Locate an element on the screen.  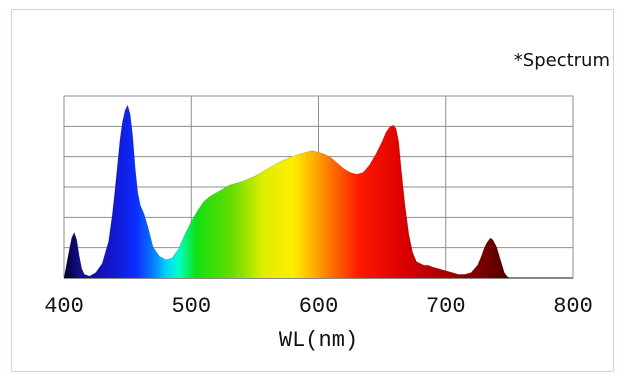
x-tick-labels: 400 500 600 700 800 is located at coordinates (318, 306).